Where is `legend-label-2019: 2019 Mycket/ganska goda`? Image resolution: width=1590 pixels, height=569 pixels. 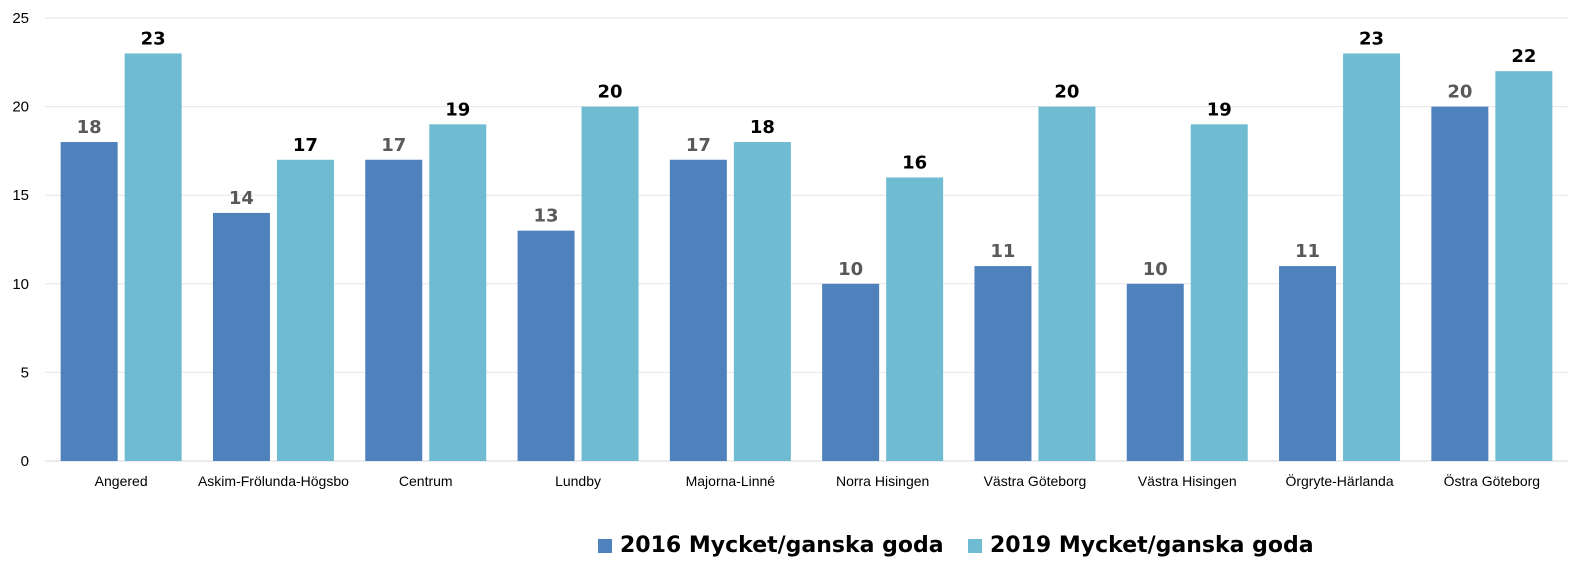
legend-label-2019: 2019 Mycket/ganska goda is located at coordinates (1152, 545).